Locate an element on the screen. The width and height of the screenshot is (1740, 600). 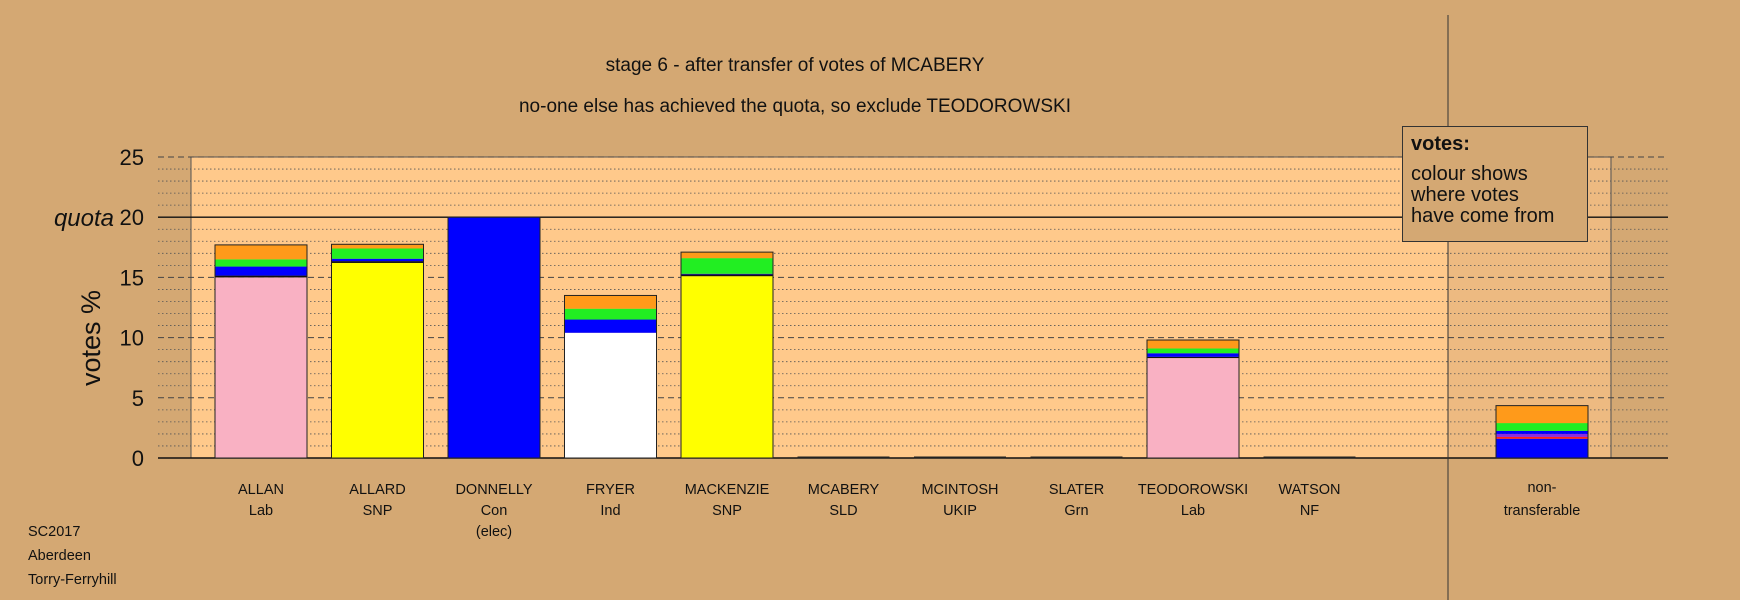
candidate-name-label: FRYER is located at coordinates (610, 490).